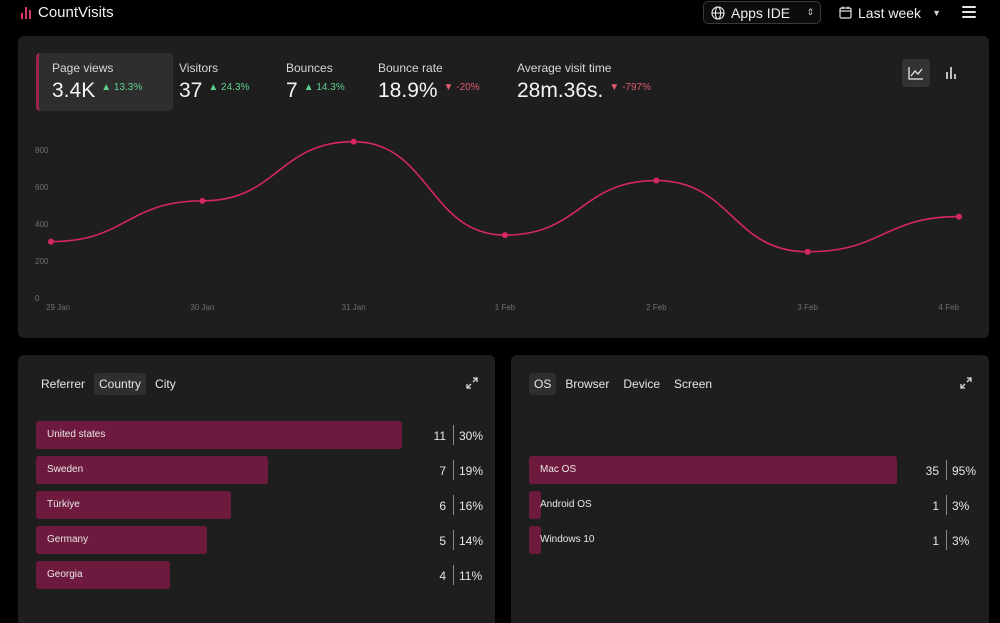 This screenshot has height=623, width=1000. What do you see at coordinates (566, 504) in the screenshot?
I see `item-label: Android OS` at bounding box center [566, 504].